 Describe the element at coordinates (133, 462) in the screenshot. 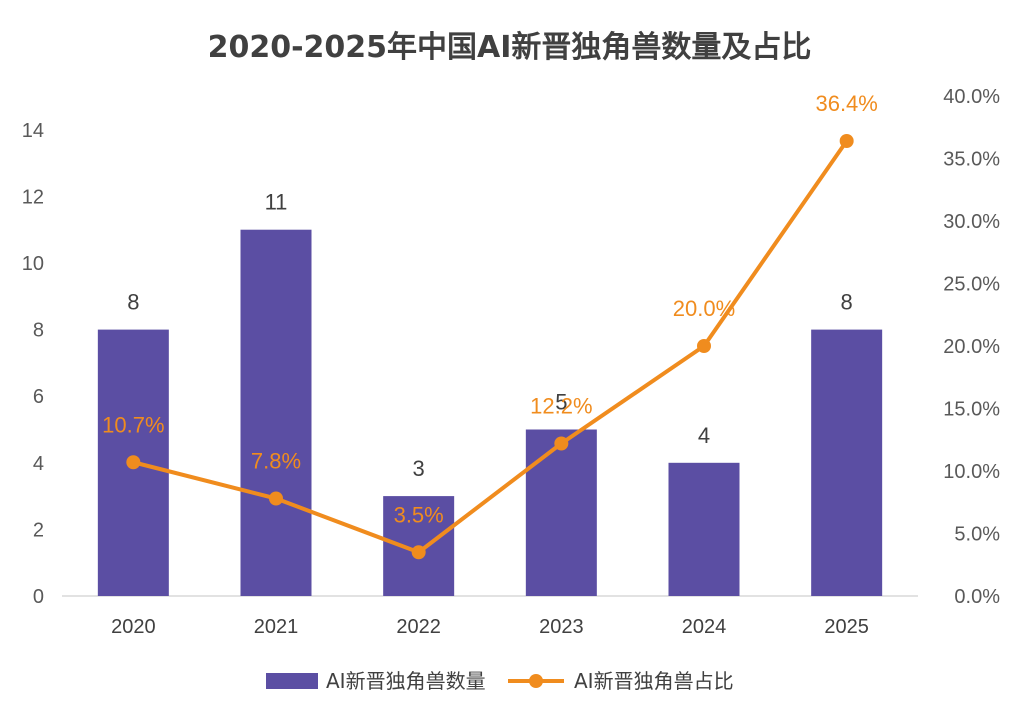

I see `percent-point-2020` at that location.